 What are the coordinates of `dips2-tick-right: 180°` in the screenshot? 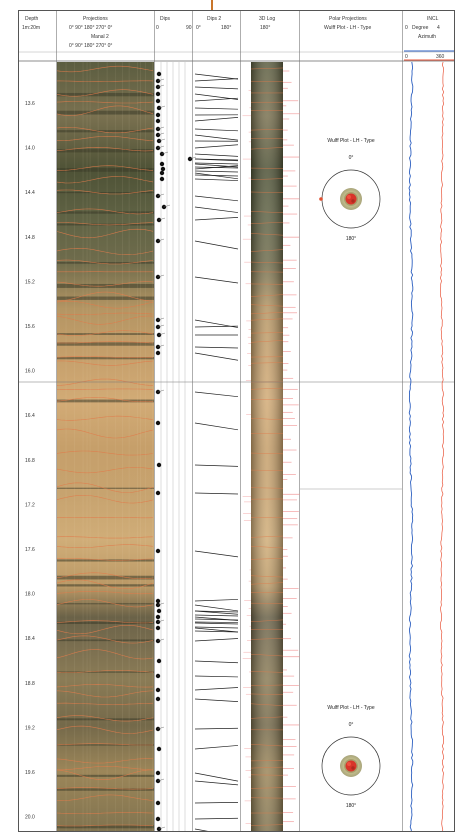 It's located at (226, 28).